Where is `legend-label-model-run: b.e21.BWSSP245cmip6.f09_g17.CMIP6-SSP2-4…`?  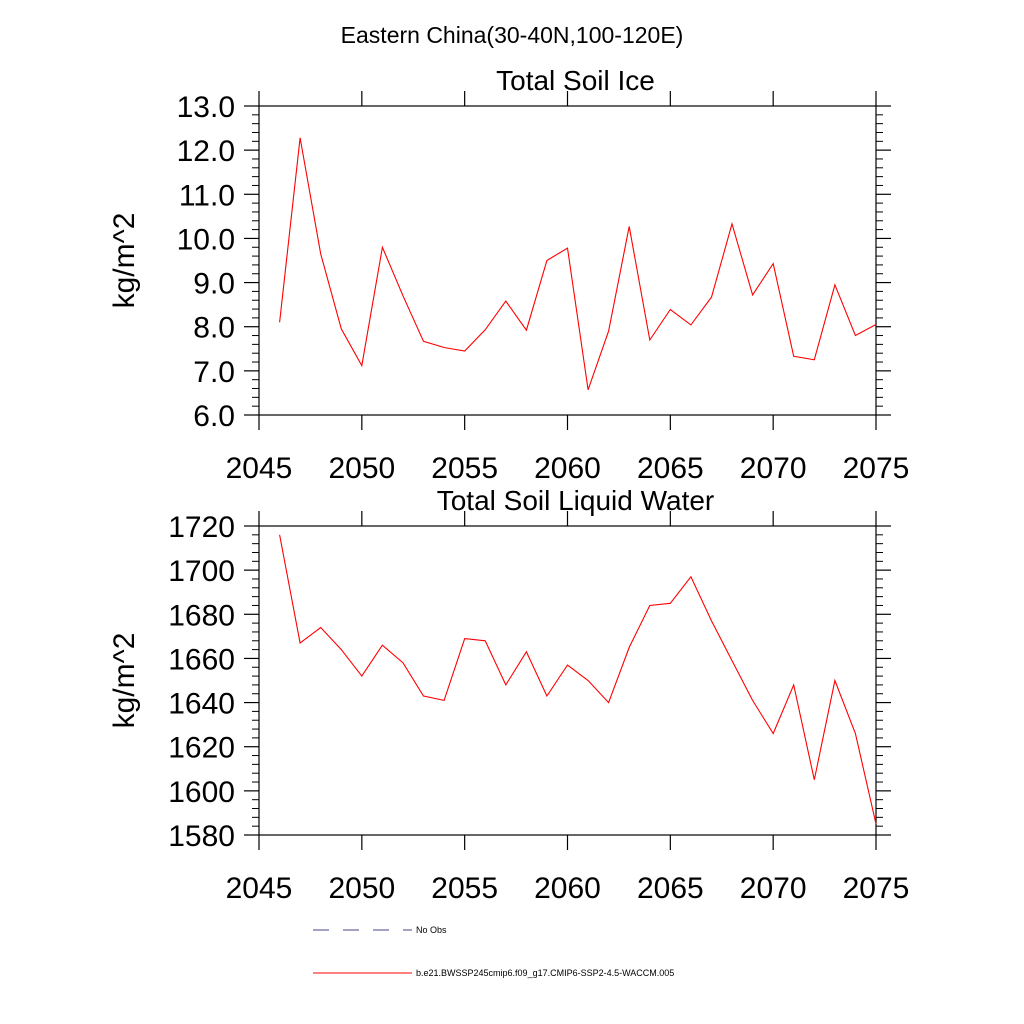 legend-label-model-run: b.e21.BWSSP245cmip6.f09_g17.CMIP6-SSP2-4… is located at coordinates (545, 973).